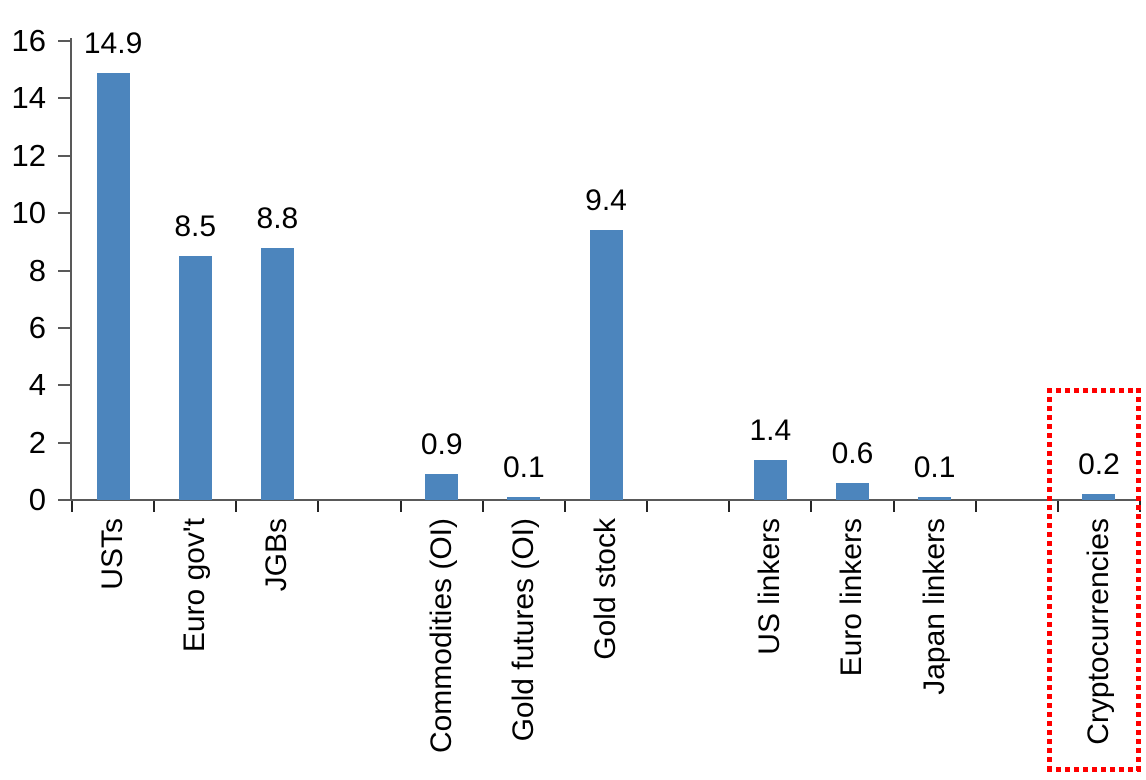  What do you see at coordinates (37, 385) in the screenshot?
I see `y-tick-label: 4` at bounding box center [37, 385].